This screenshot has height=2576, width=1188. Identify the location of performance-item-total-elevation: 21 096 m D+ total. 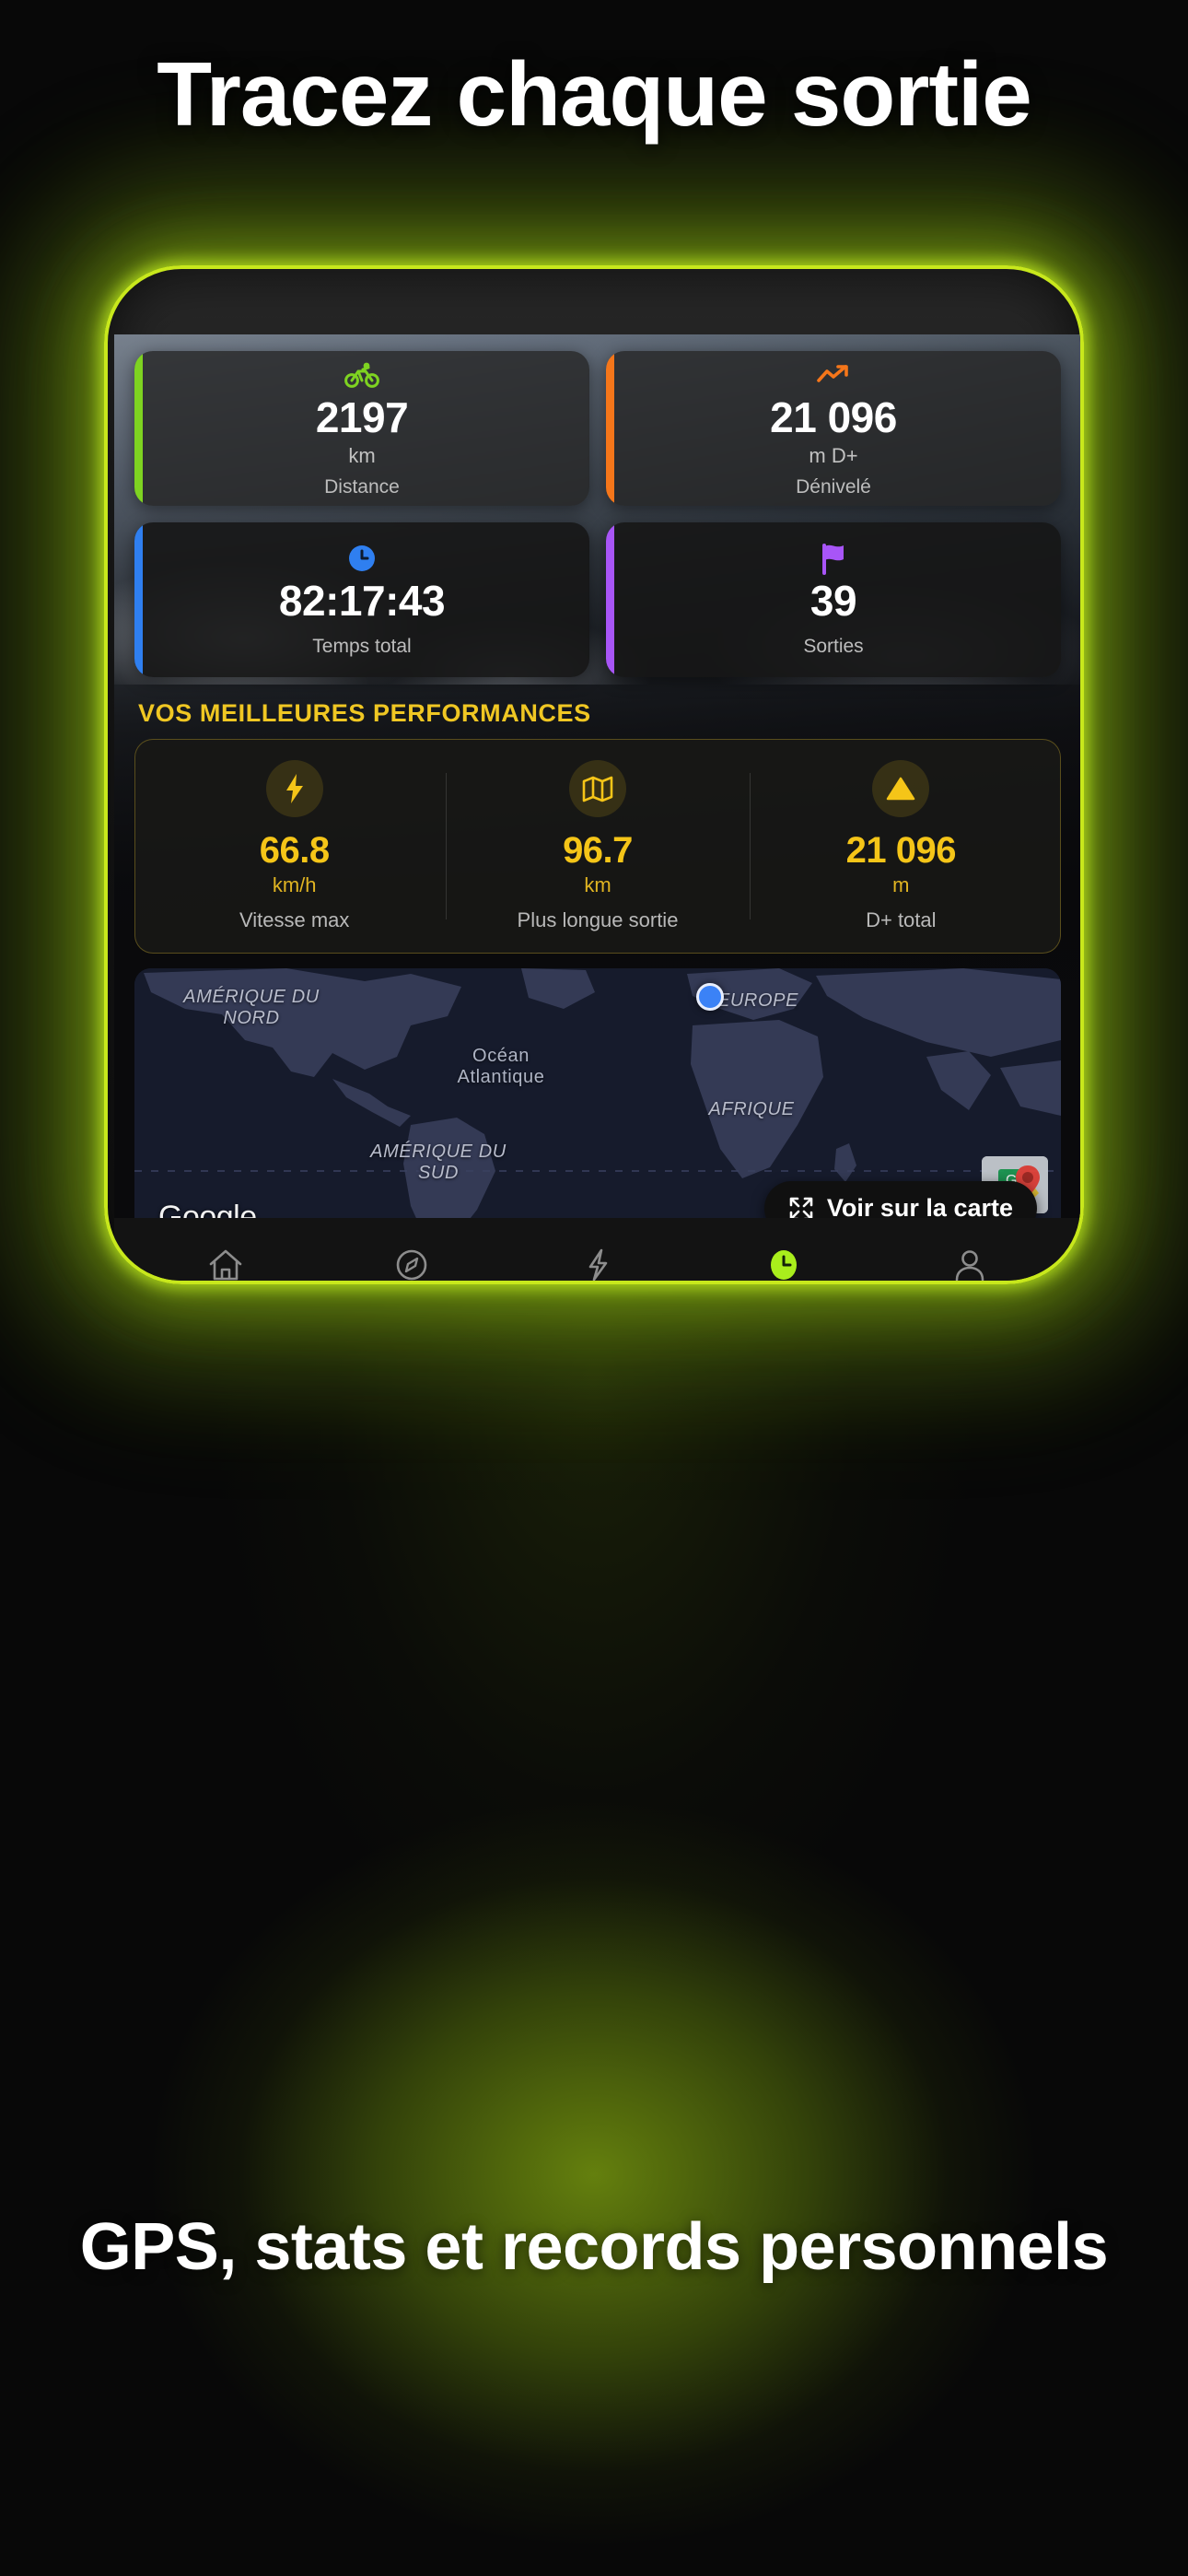
(901, 846).